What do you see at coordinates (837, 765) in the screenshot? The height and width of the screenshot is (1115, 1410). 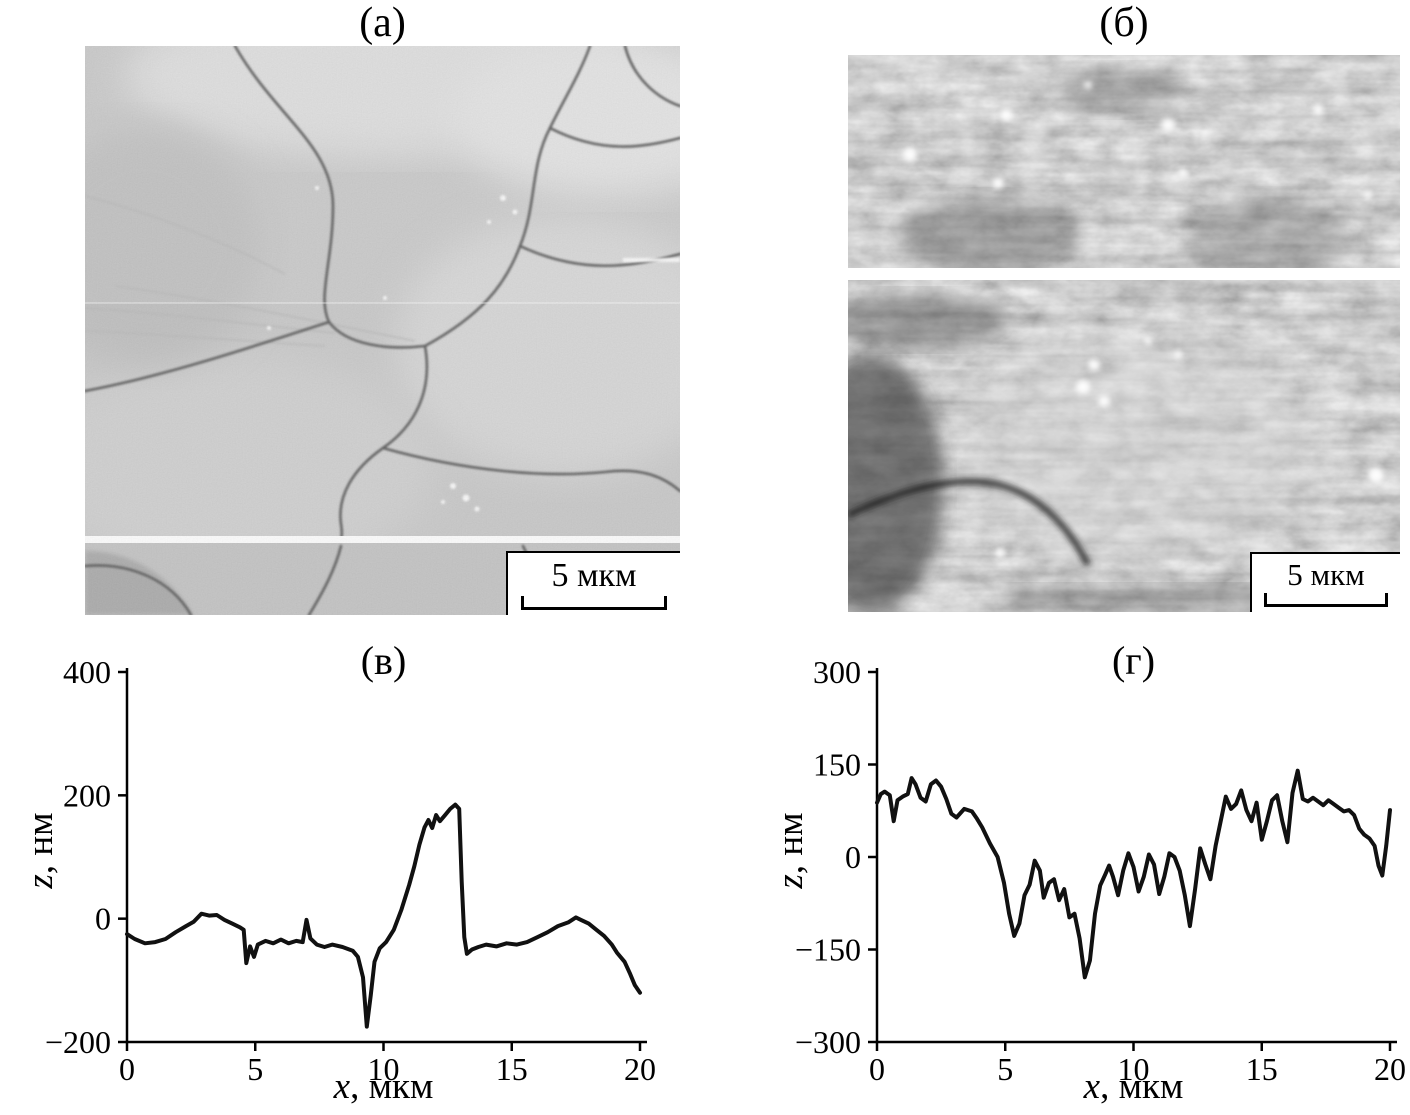 I see `y-tick-label: 150` at bounding box center [837, 765].